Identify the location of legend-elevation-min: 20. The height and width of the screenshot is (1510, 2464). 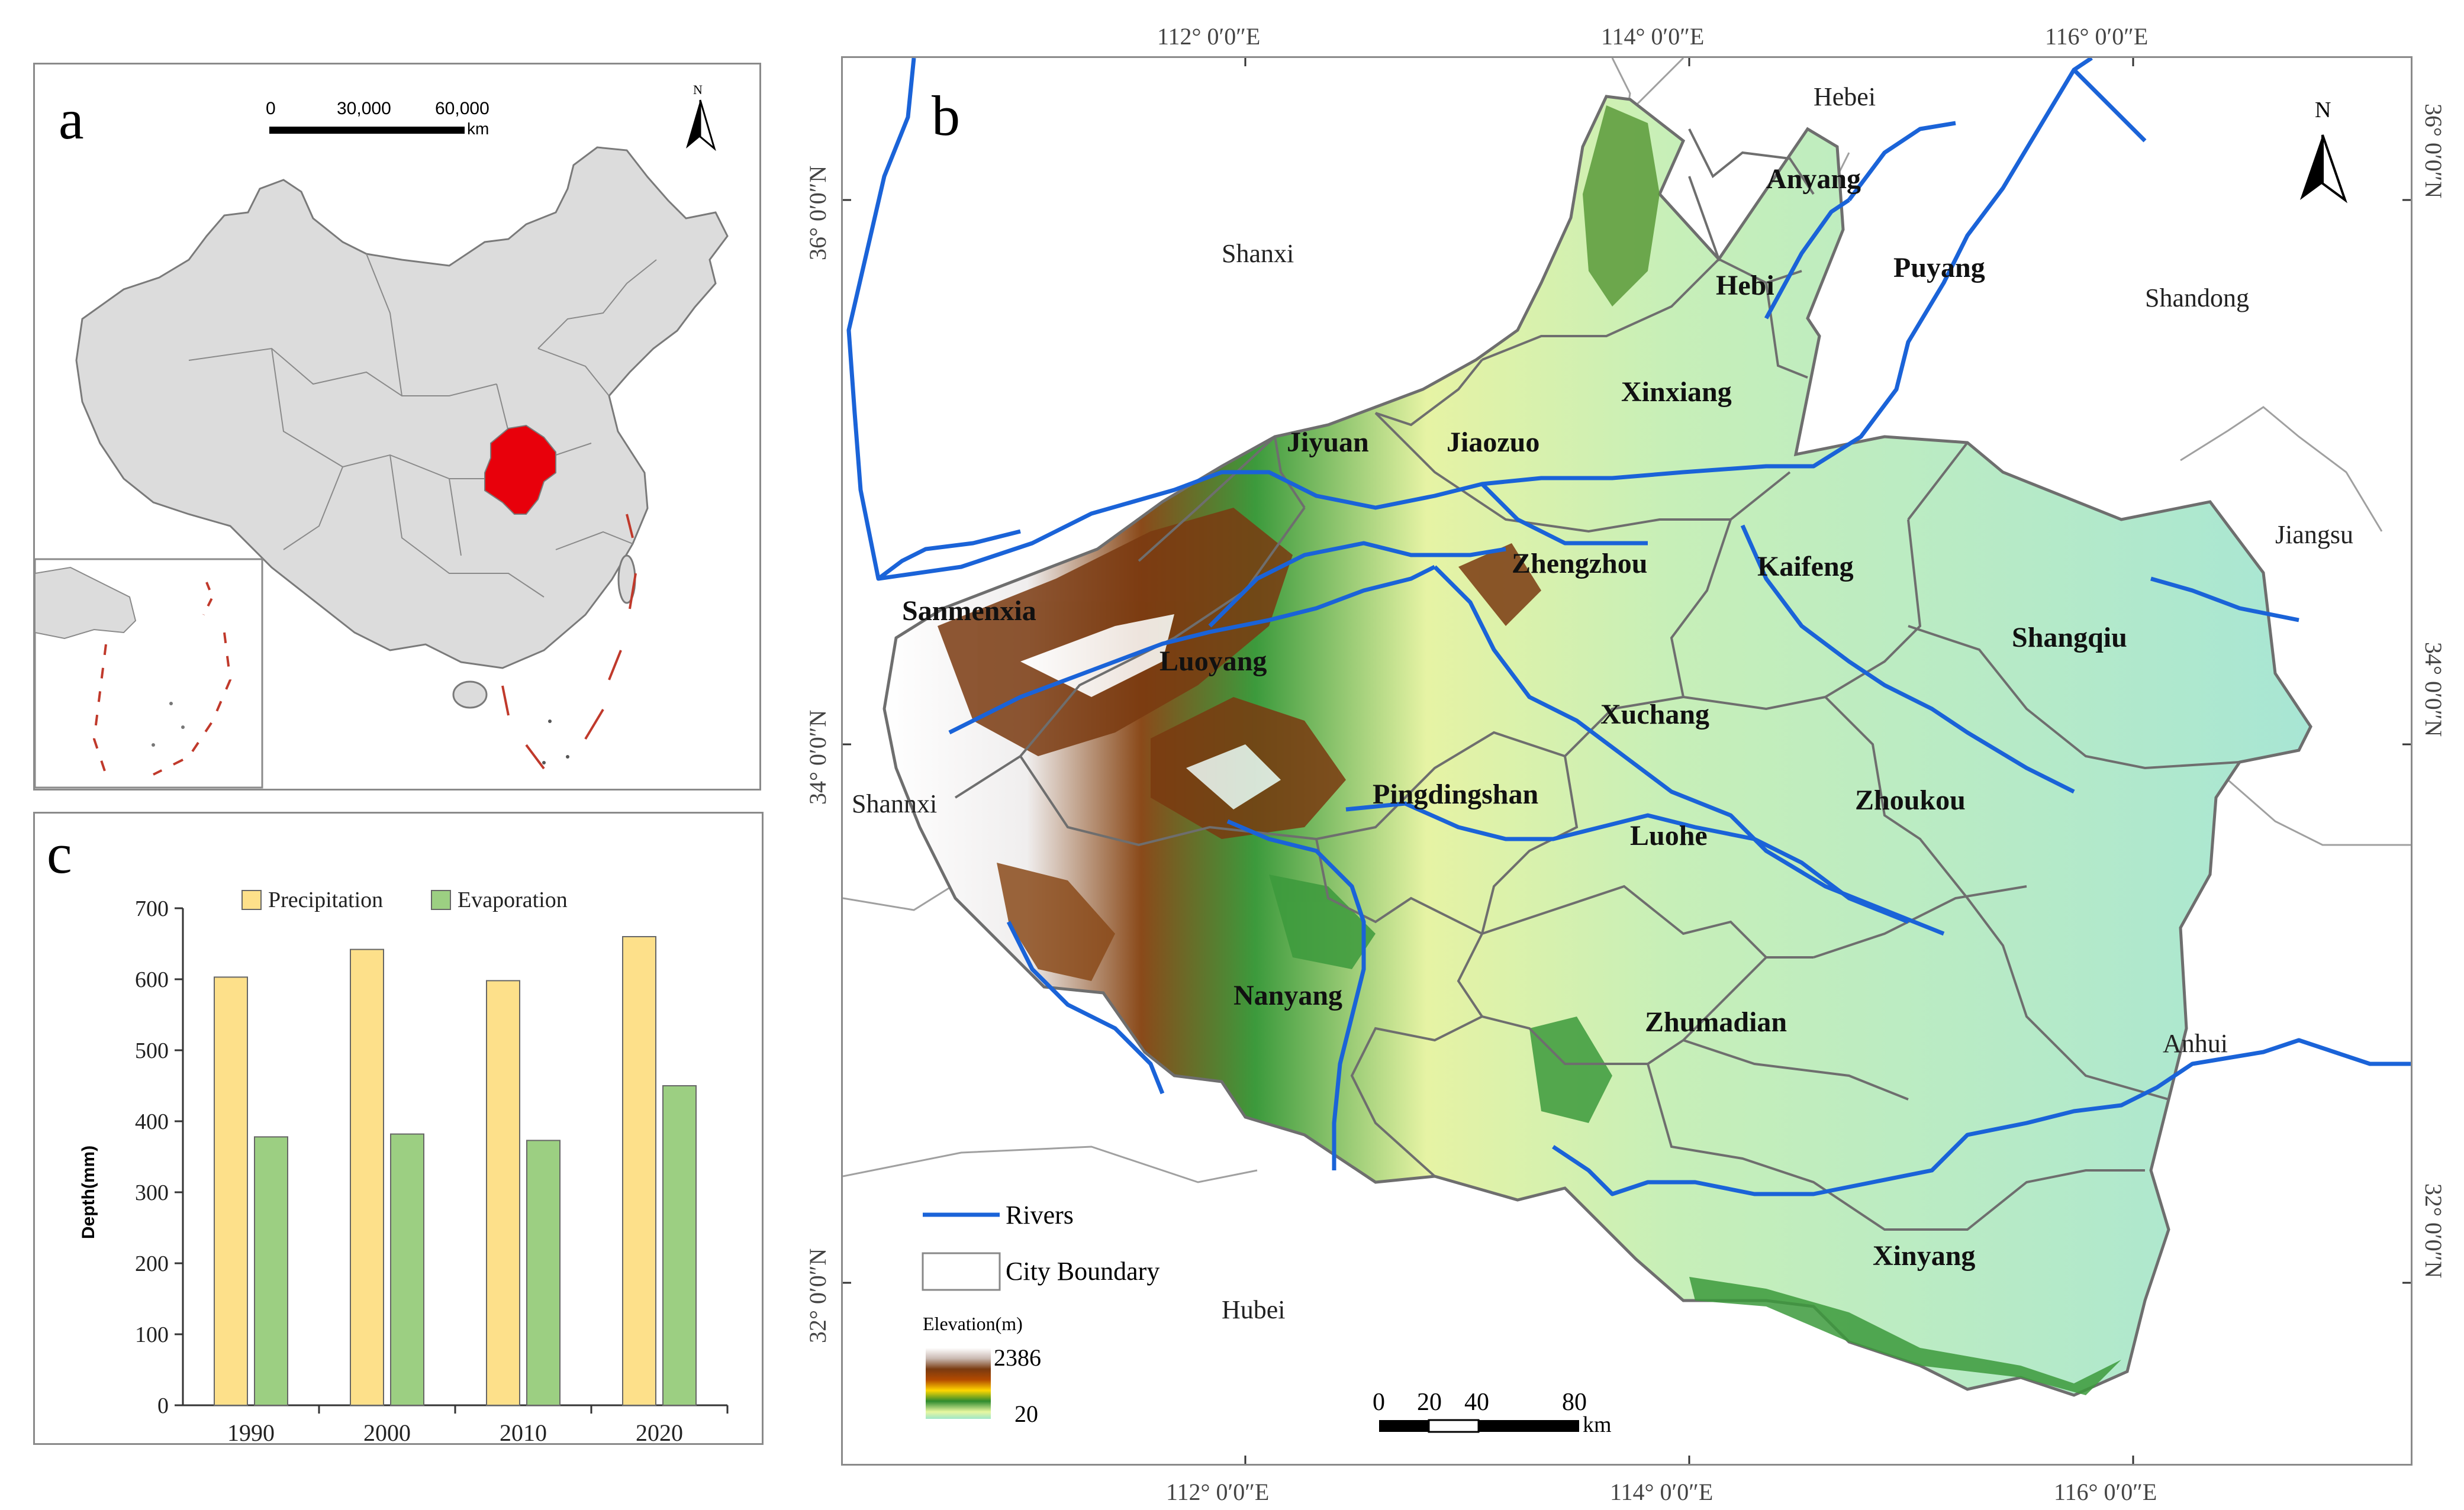
(1026, 1414).